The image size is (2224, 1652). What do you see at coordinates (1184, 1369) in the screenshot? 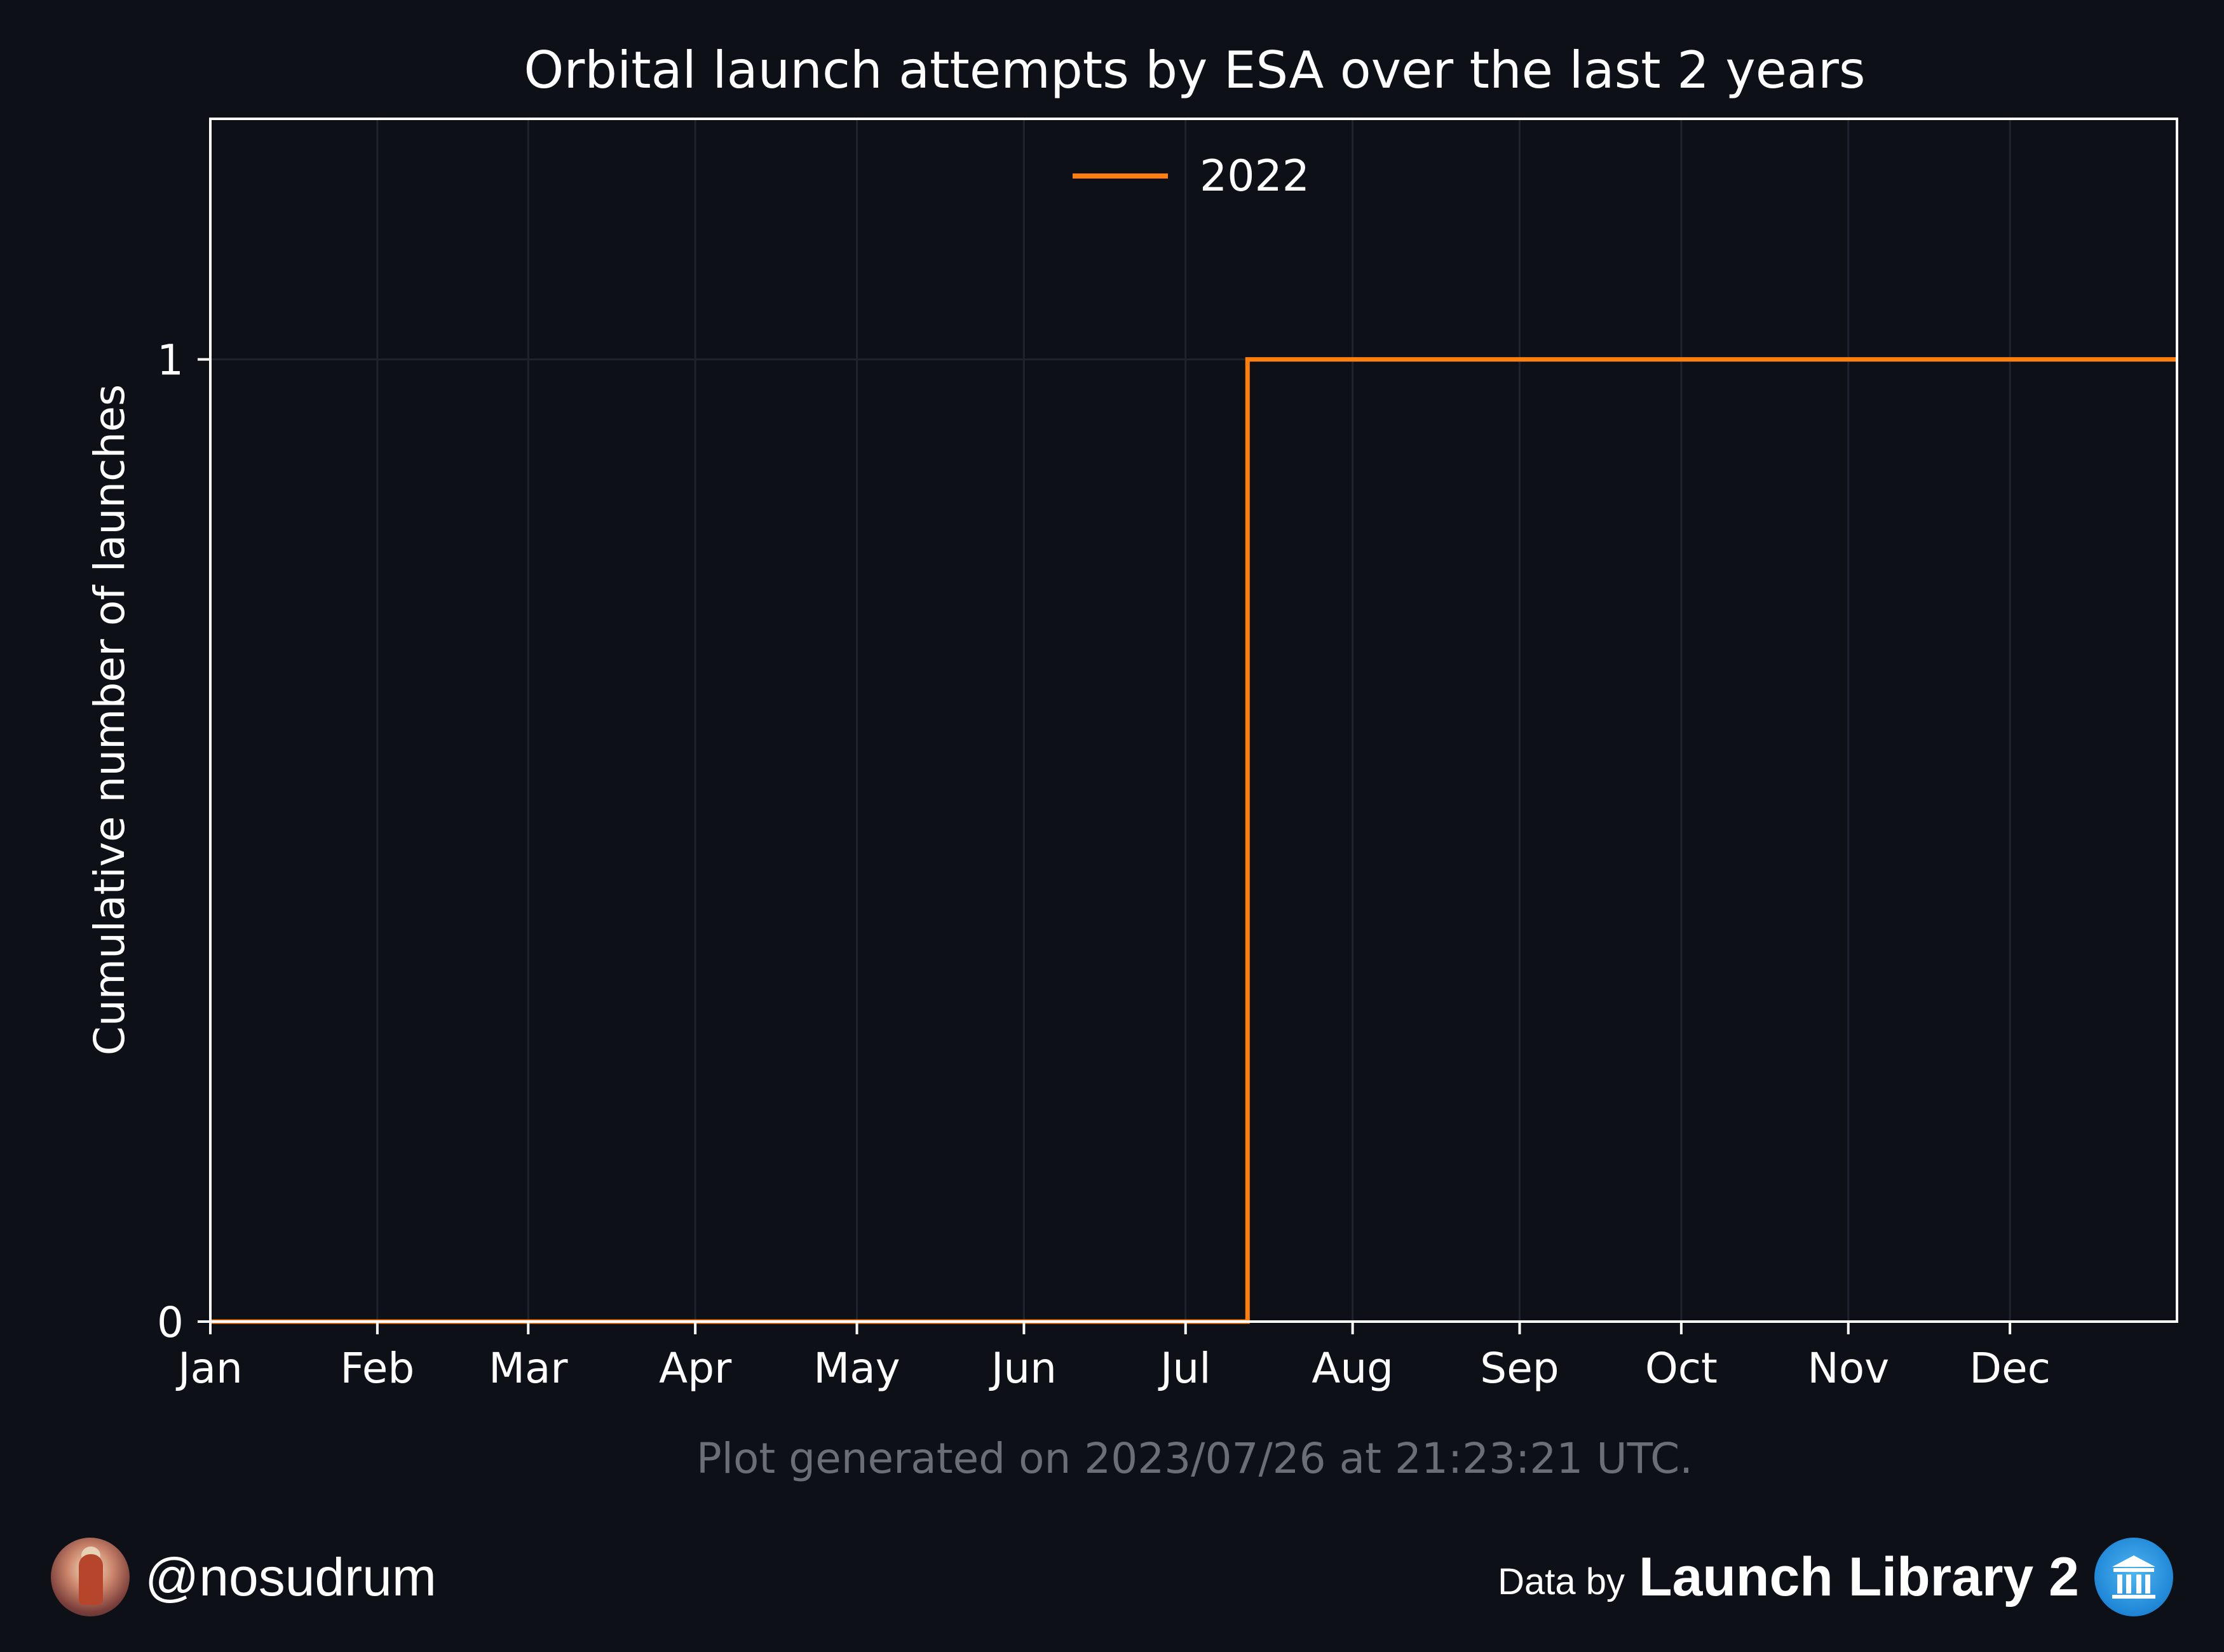
I see `x-tick-label: Jul` at bounding box center [1184, 1369].